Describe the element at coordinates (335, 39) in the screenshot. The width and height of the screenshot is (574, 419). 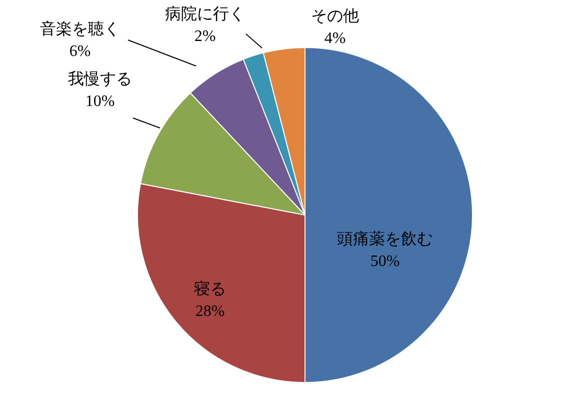
I see `data-label: 4%` at that location.